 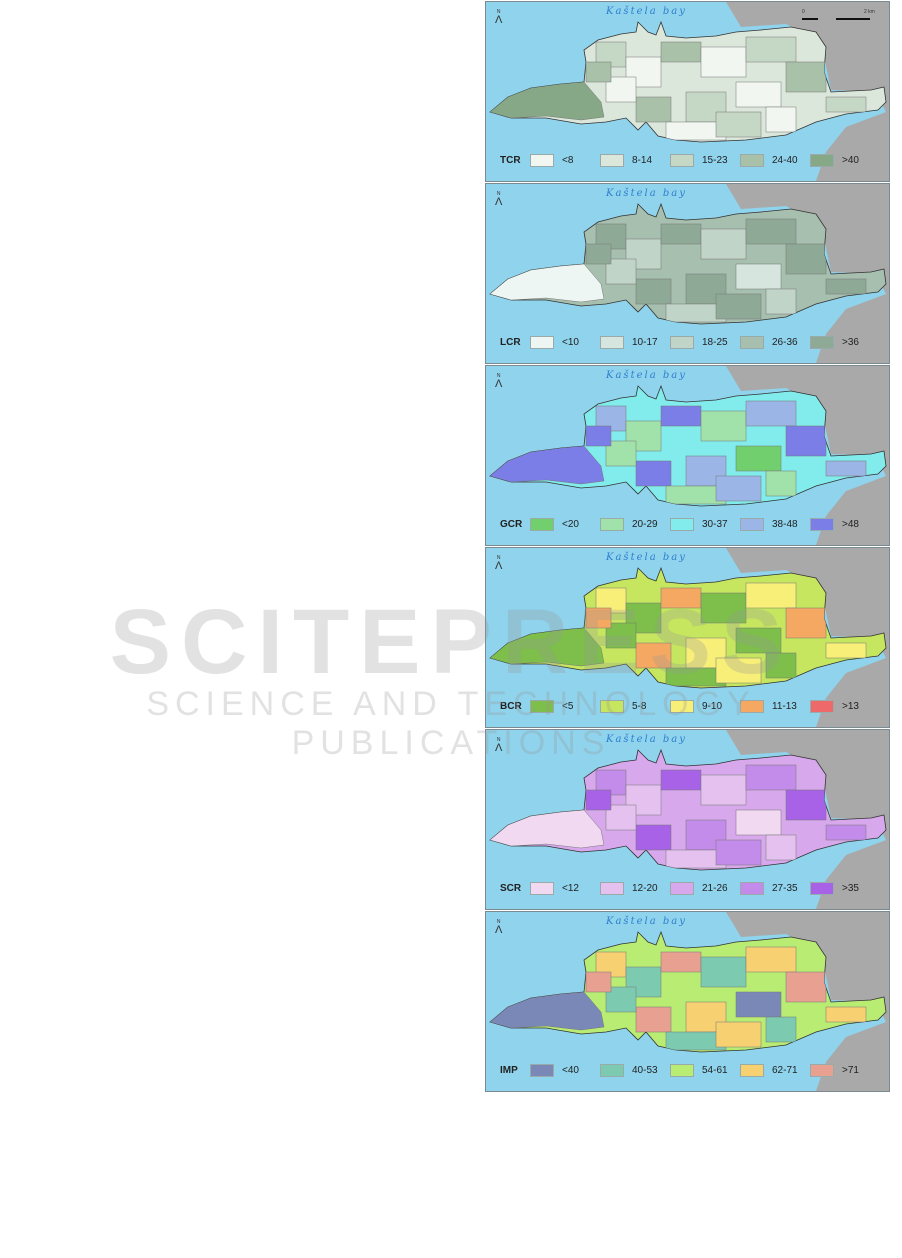 I want to click on scale-bar: 0 2 km, so click(x=842, y=15).